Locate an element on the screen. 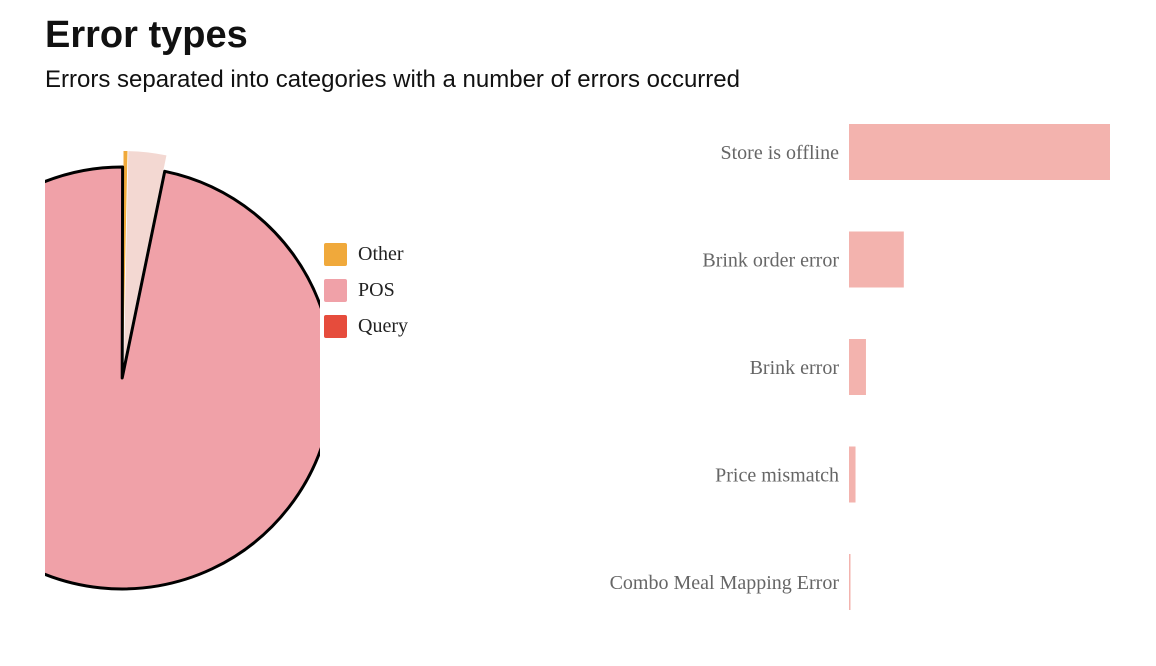 This screenshot has height=666, width=1156. bar-brink-order-error is located at coordinates (876, 259).